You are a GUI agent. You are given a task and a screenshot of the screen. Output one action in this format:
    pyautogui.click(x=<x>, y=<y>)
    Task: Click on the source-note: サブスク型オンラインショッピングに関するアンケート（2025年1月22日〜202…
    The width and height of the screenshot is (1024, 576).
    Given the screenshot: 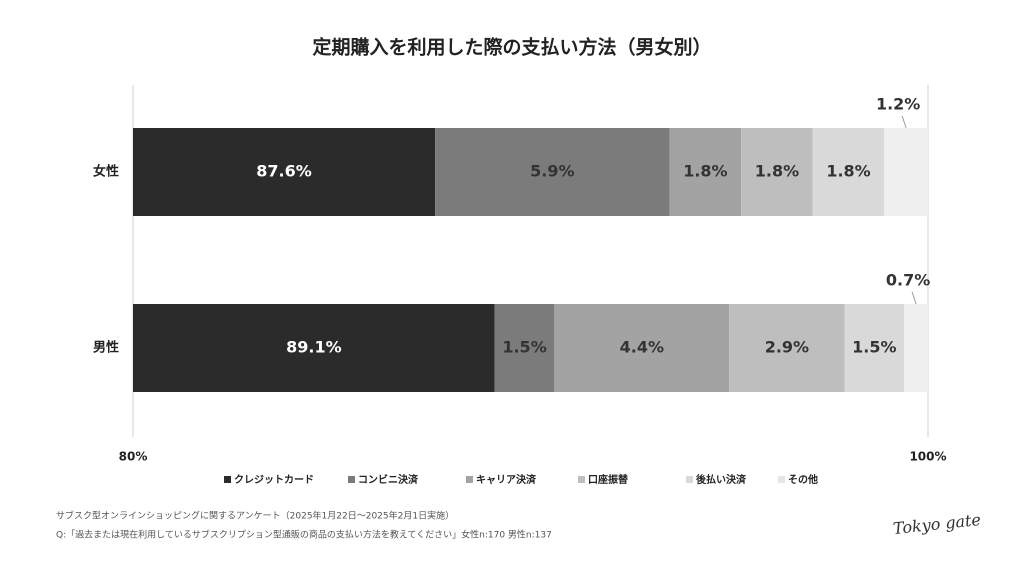 What is the action you would take?
    pyautogui.click(x=255, y=516)
    